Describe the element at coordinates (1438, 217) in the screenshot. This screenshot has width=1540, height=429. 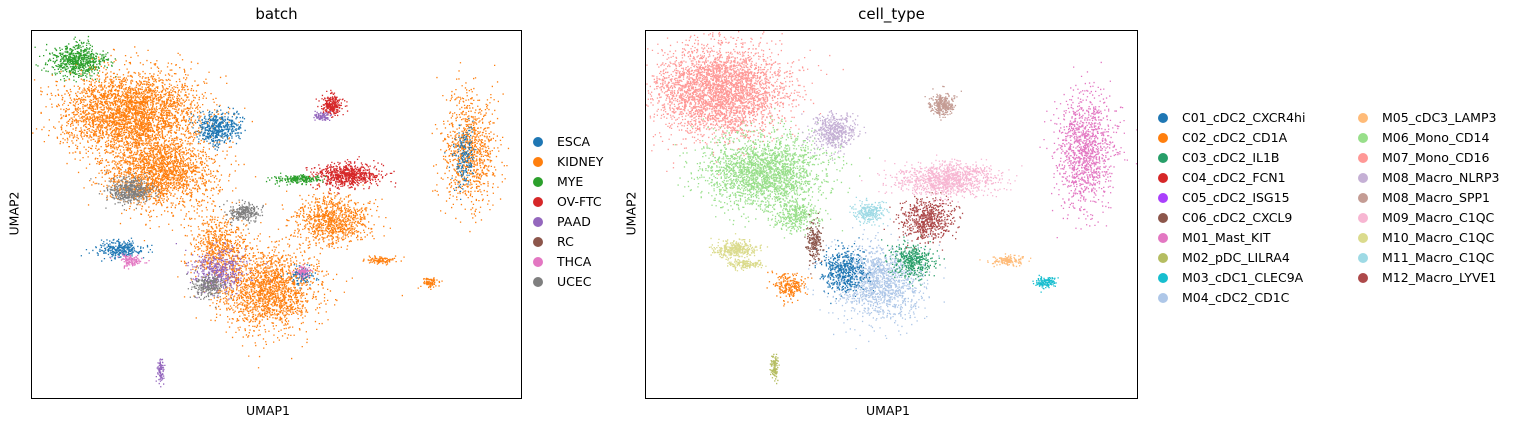
I see `legend-label: M09_Macro_C1QC` at that location.